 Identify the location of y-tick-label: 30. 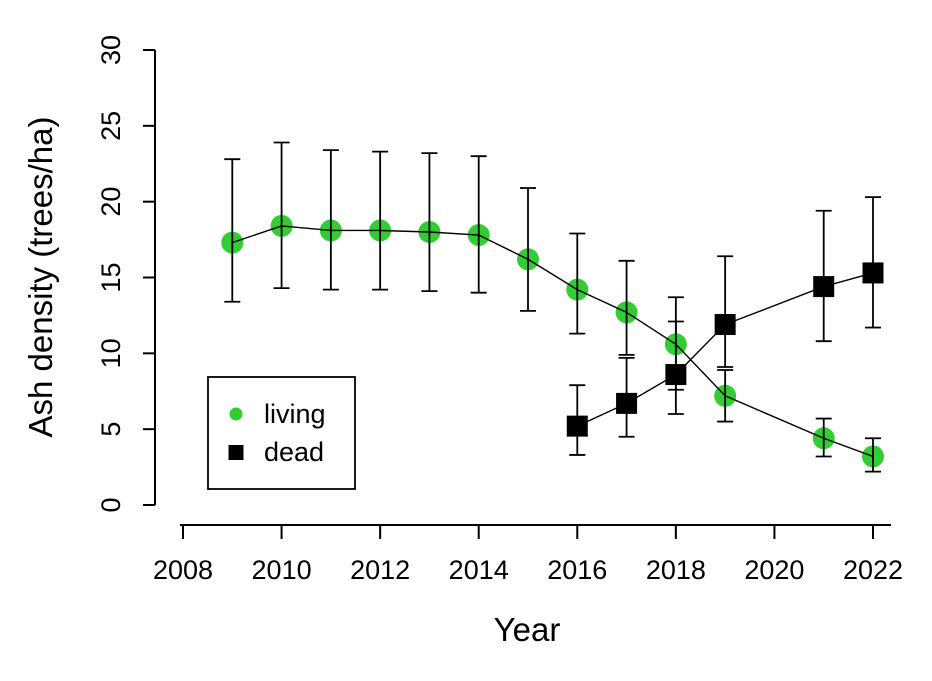
(111, 50).